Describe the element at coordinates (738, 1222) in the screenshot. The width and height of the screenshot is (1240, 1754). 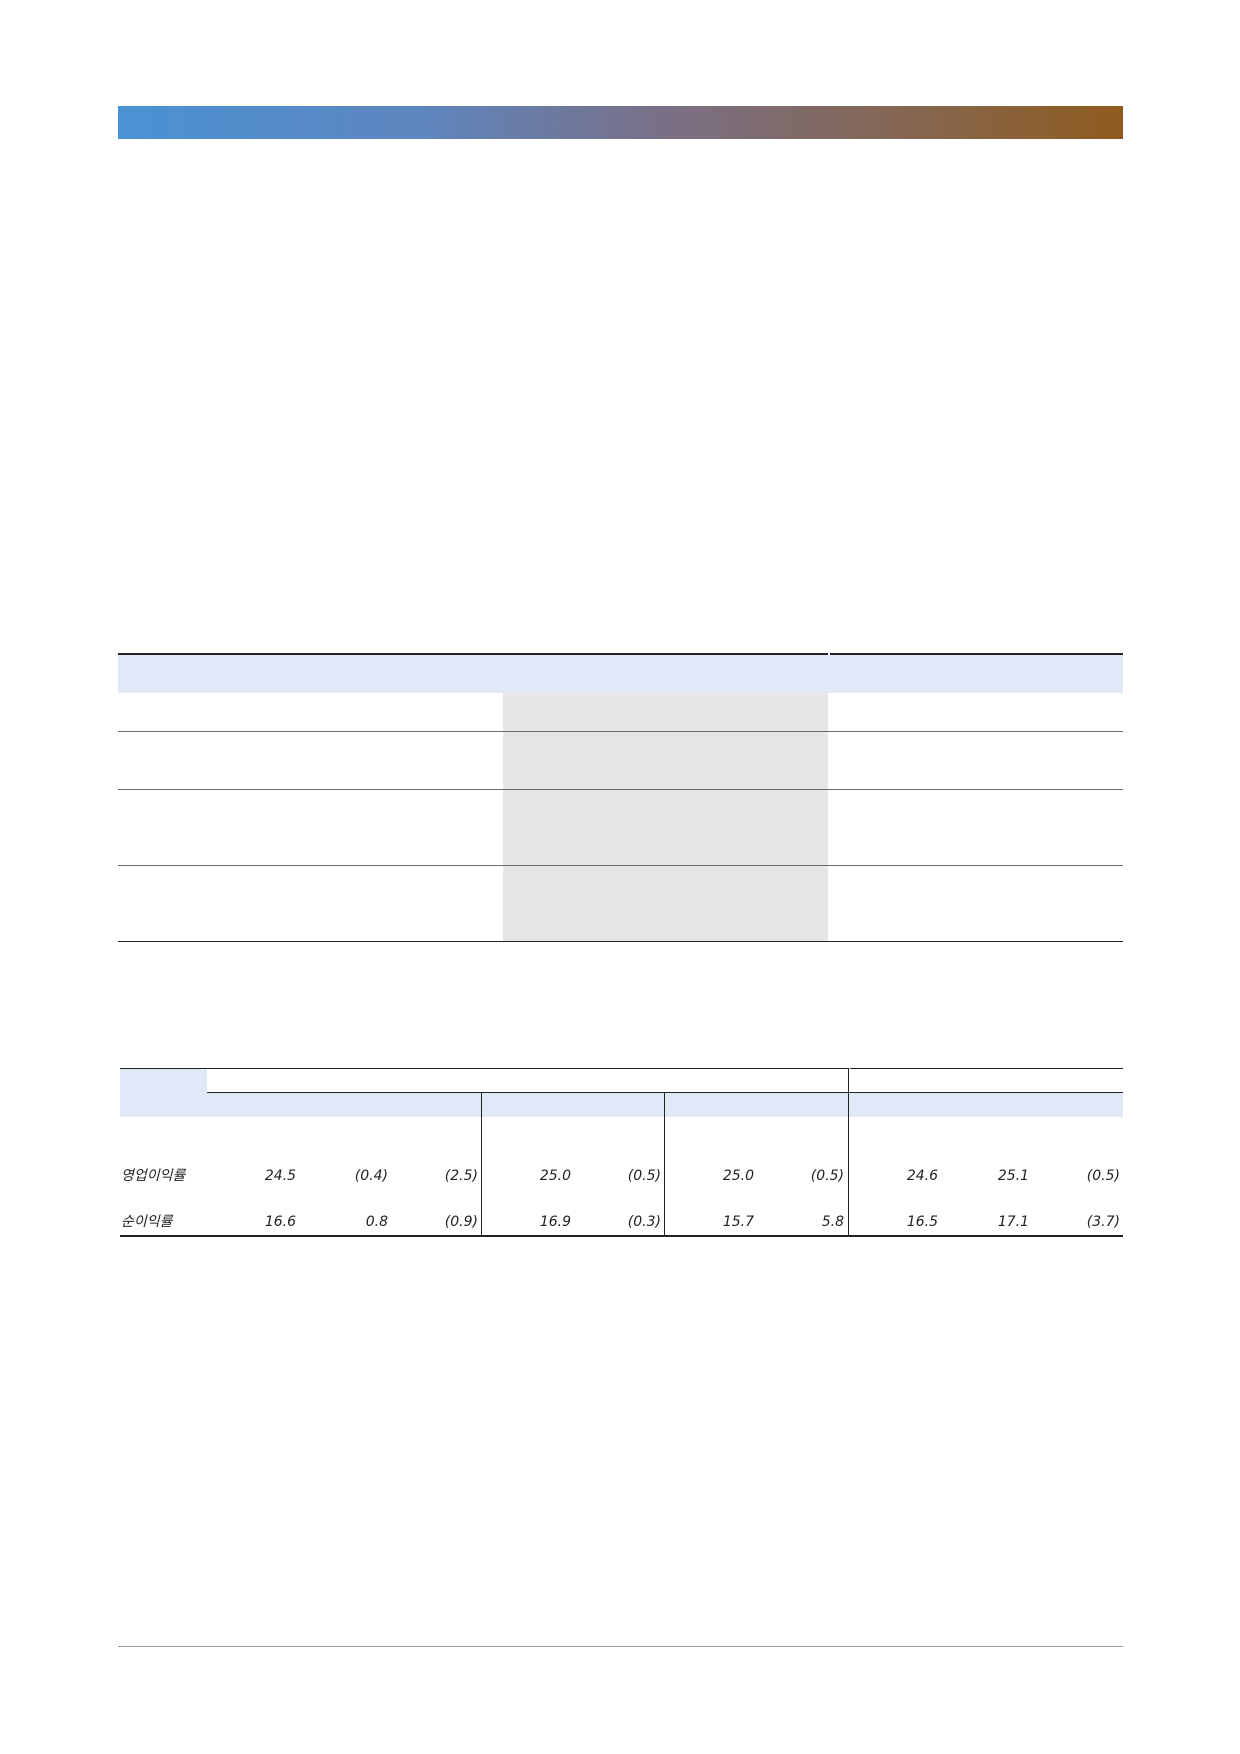
I see `table-cell: 15.7` at that location.